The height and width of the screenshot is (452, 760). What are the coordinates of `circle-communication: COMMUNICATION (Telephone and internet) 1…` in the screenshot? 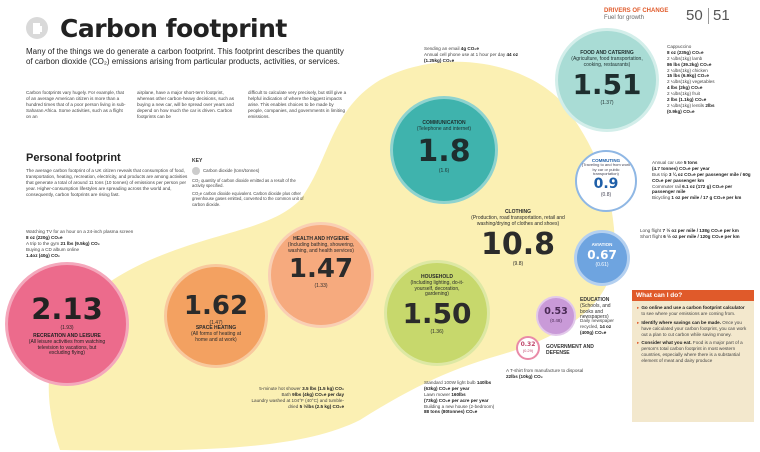 It's located at (444, 150).